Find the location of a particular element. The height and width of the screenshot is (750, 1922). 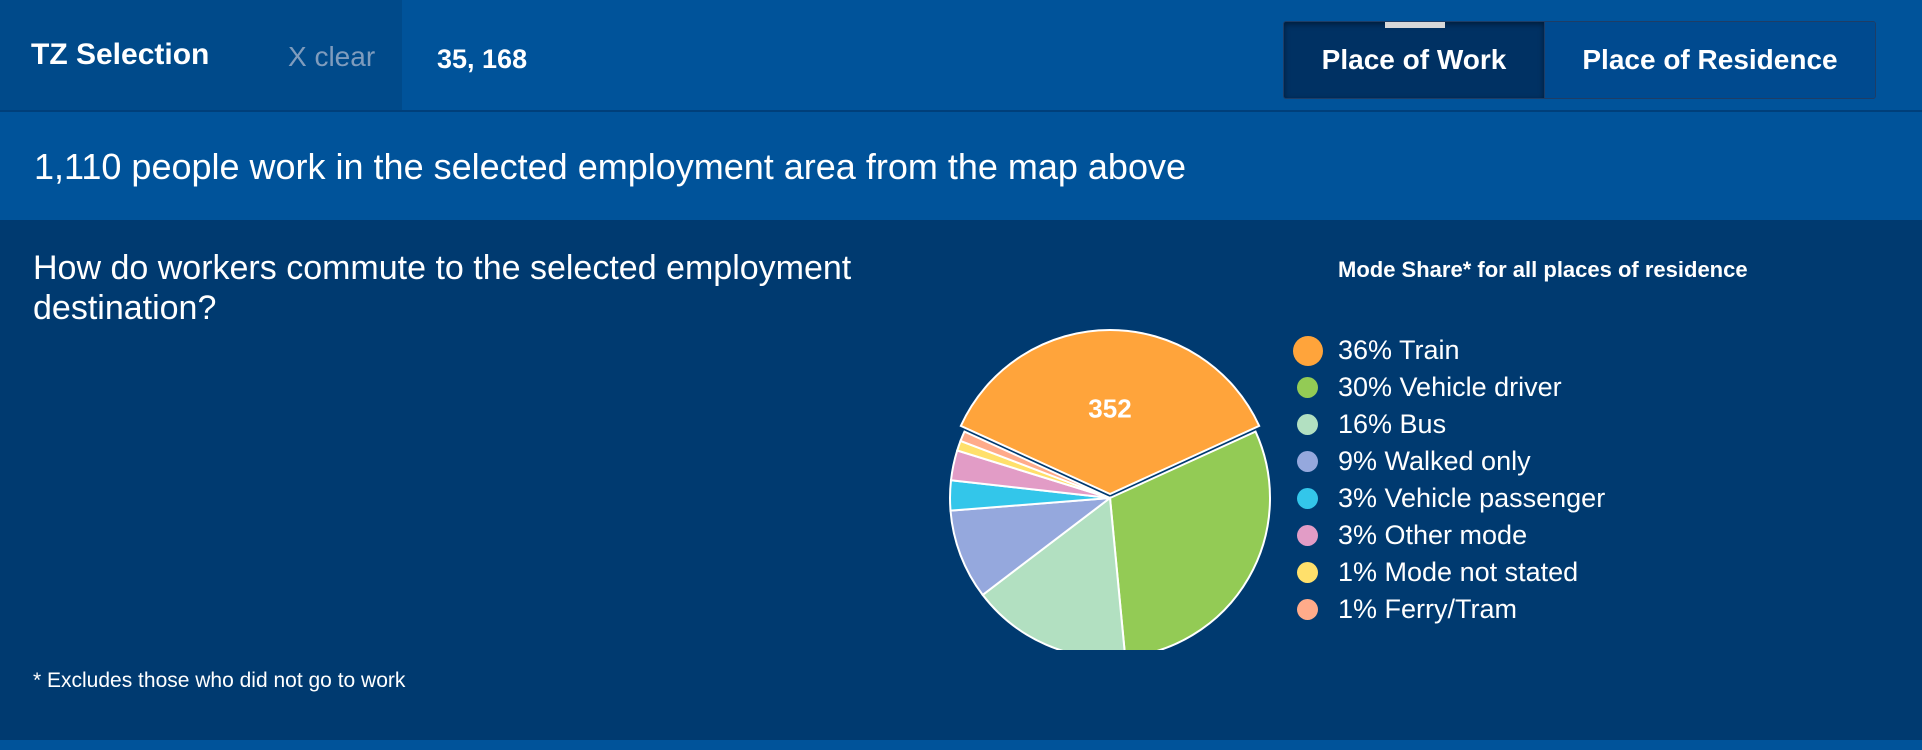

tz-selection-title: TZ Selection is located at coordinates (120, 54).